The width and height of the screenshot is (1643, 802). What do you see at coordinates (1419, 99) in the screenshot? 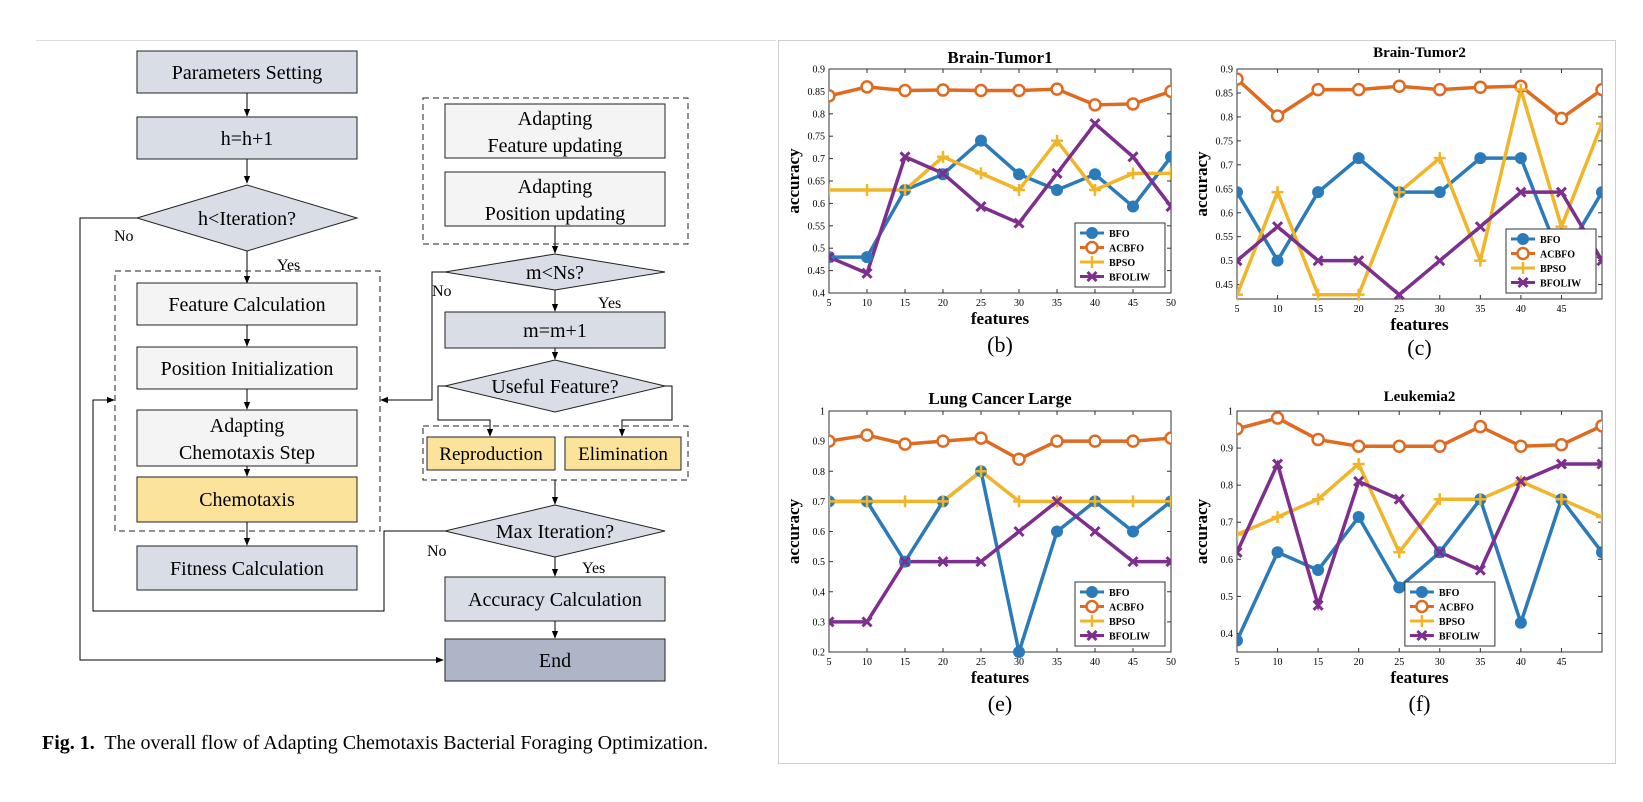
I see `series-line-acbfo` at bounding box center [1419, 99].